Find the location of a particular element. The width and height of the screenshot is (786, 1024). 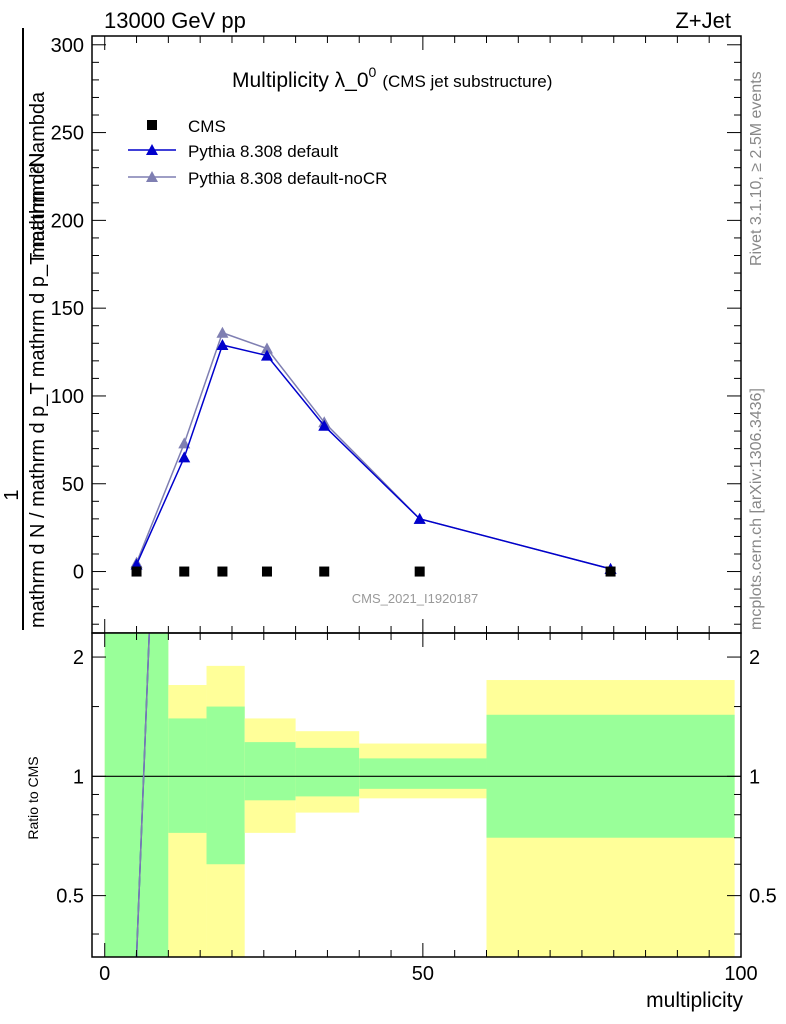

series-line-pythia-nocr is located at coordinates (373, 450).